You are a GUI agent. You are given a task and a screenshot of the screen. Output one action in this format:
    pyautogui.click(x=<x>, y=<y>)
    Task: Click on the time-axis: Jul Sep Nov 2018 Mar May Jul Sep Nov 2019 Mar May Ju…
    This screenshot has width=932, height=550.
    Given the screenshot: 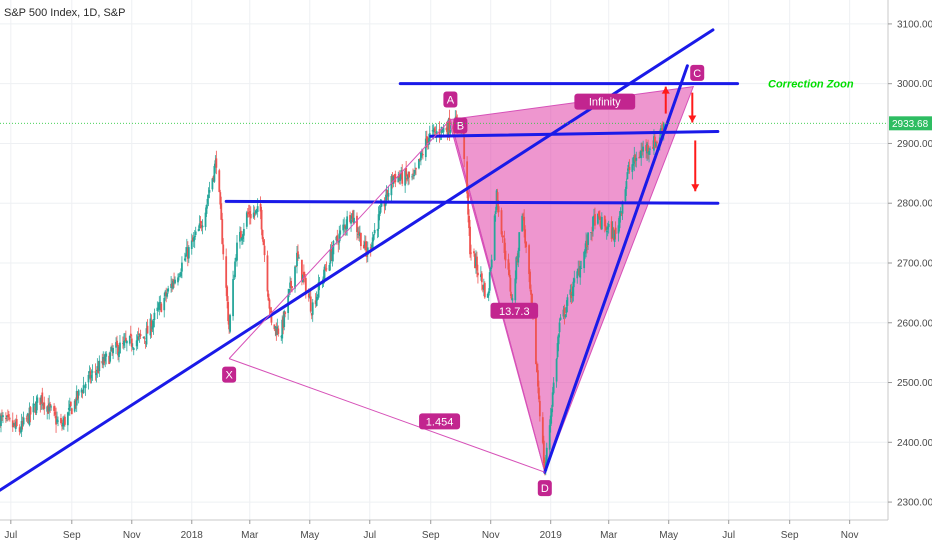 What is the action you would take?
    pyautogui.click(x=431, y=530)
    